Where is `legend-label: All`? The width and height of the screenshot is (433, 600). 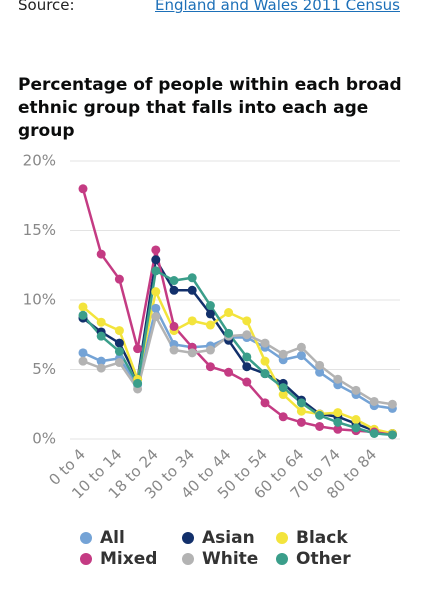 legend-label: All is located at coordinates (112, 538).